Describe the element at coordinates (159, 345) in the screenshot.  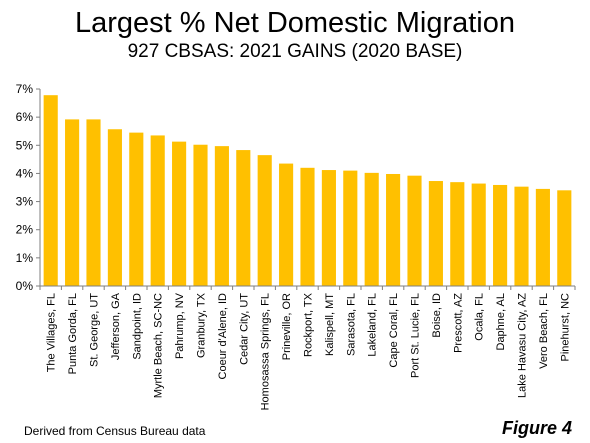
I see `x-tick-label: Myrtle Beach, SC-NC` at that location.